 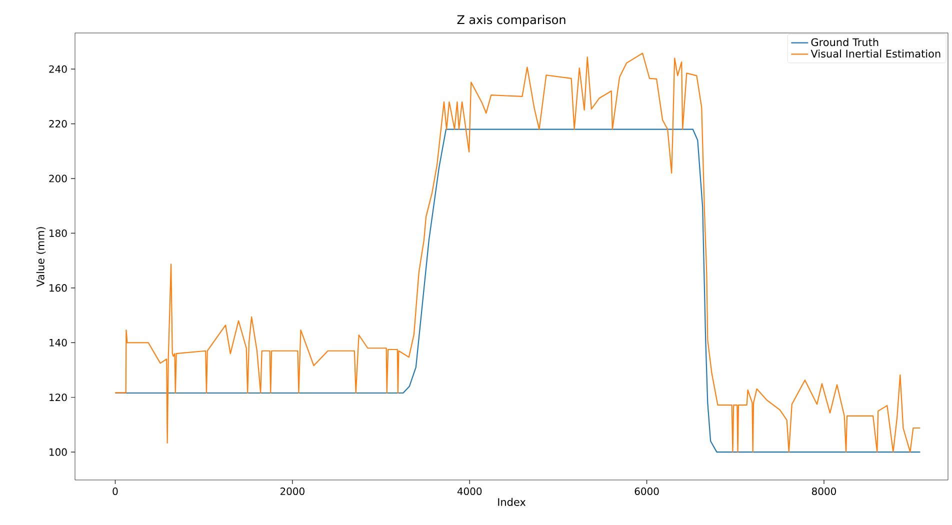 I want to click on y-tick-label: 240, so click(x=58, y=69).